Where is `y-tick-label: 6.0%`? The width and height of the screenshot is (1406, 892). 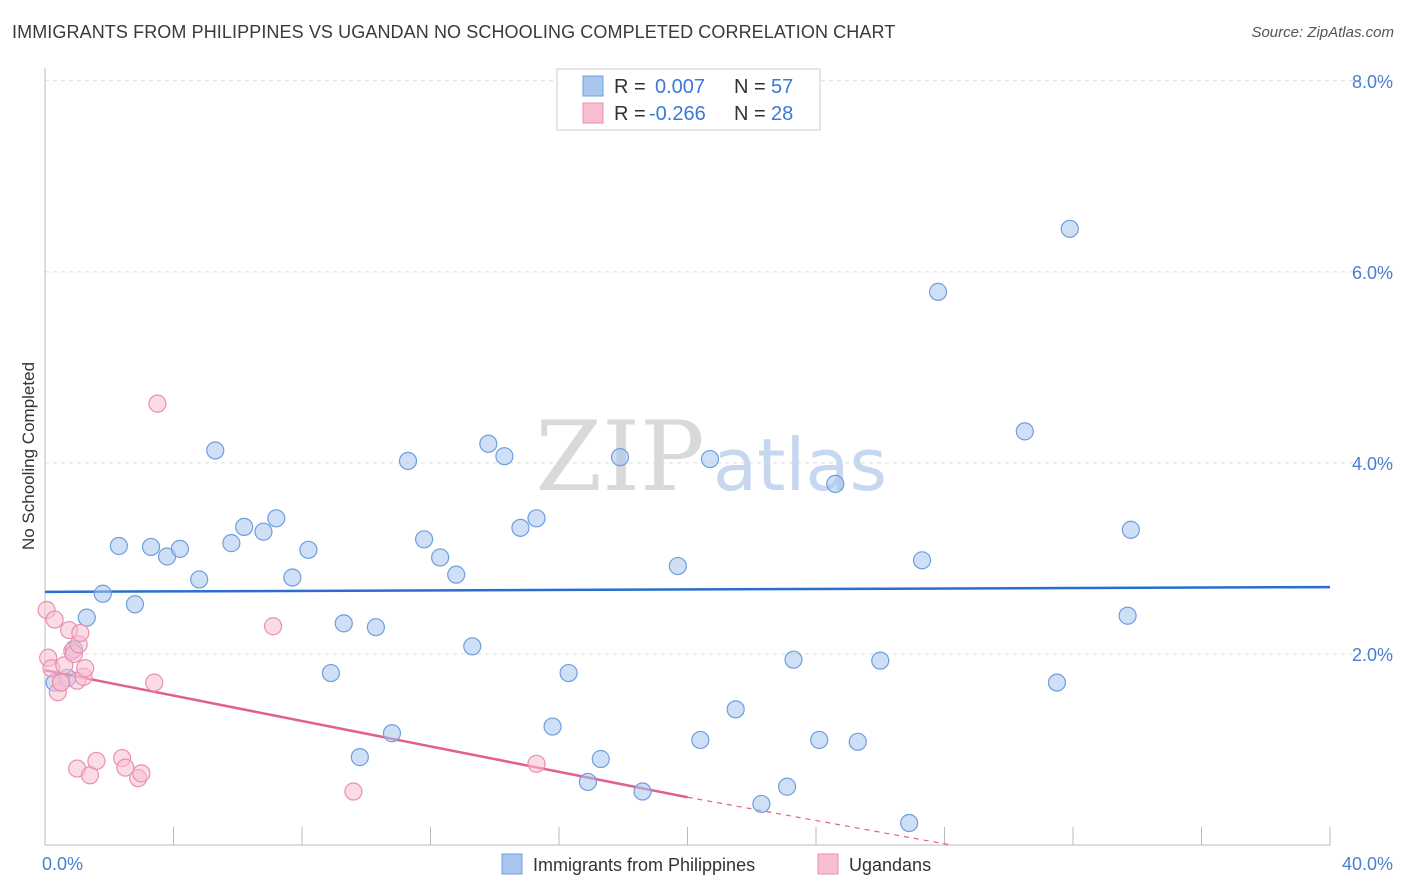 y-tick-label: 6.0% is located at coordinates (1372, 273).